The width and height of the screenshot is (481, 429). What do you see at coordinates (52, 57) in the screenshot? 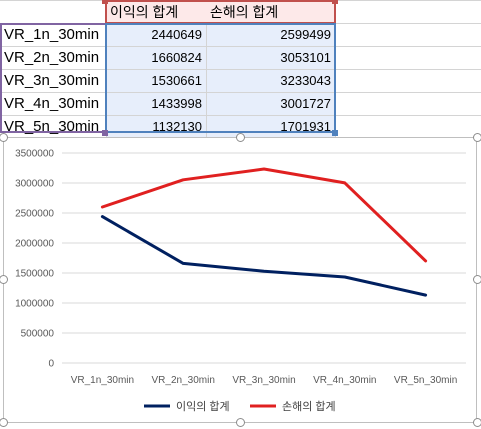
I see `row-label-cell: VR_2n_30min` at bounding box center [52, 57].